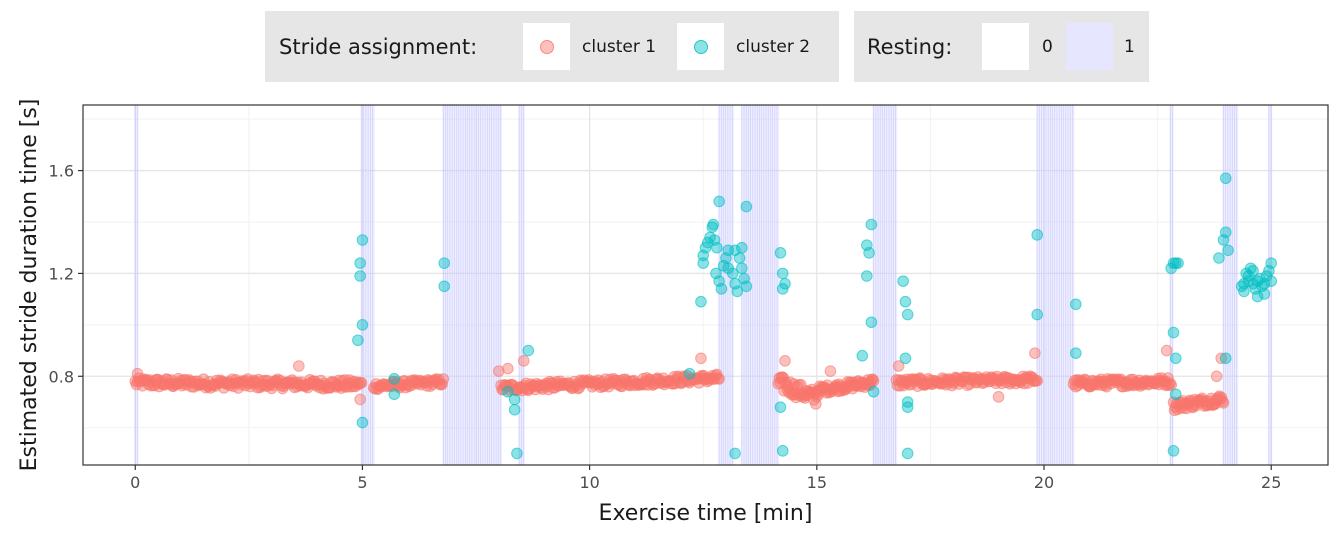 The image size is (1344, 537). Describe the element at coordinates (1005, 46) in the screenshot. I see `resting-0-legend-key` at that location.